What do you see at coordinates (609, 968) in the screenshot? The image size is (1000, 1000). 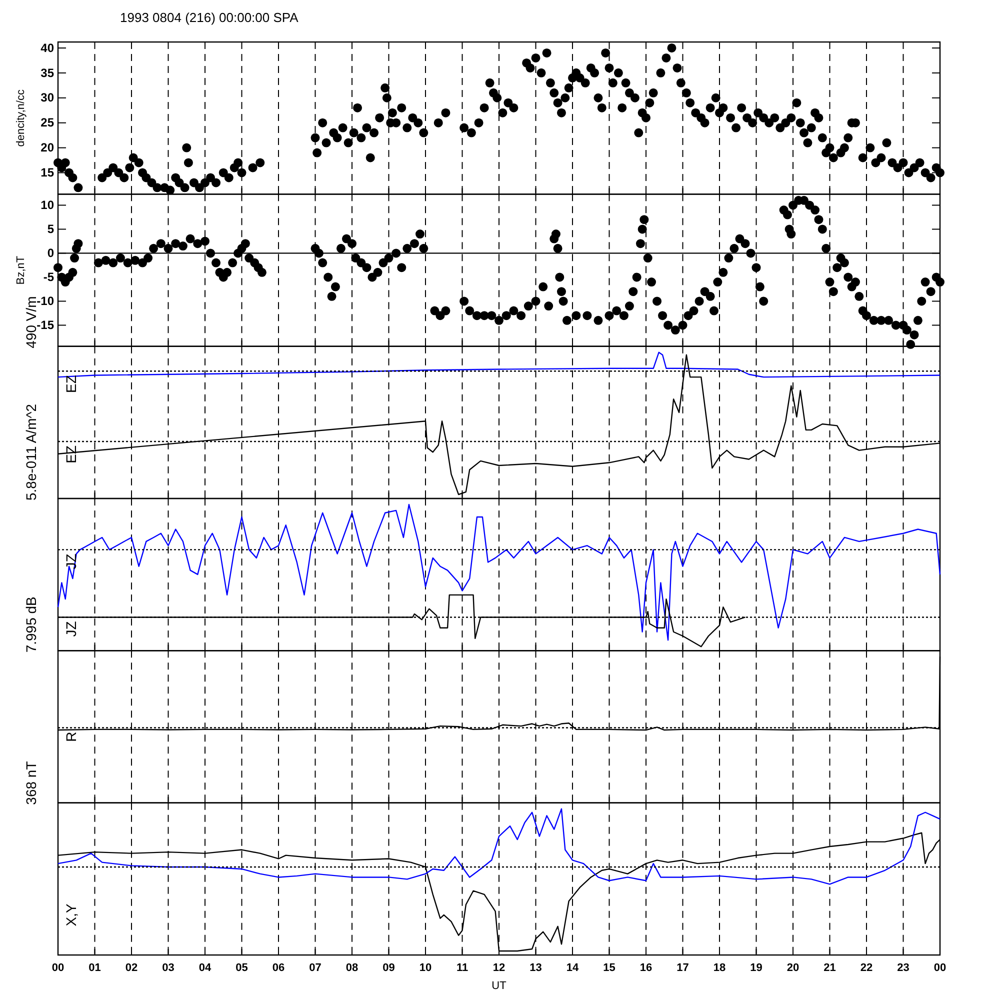 I see `x-tick-label: 15` at bounding box center [609, 968].